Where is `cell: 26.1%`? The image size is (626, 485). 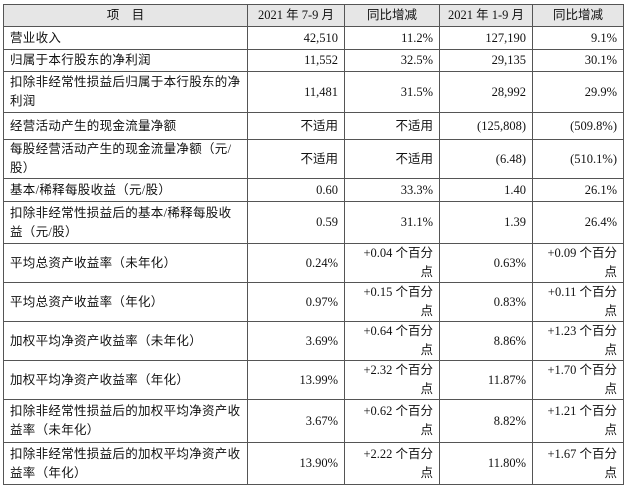
cell: 26.1% is located at coordinates (578, 190).